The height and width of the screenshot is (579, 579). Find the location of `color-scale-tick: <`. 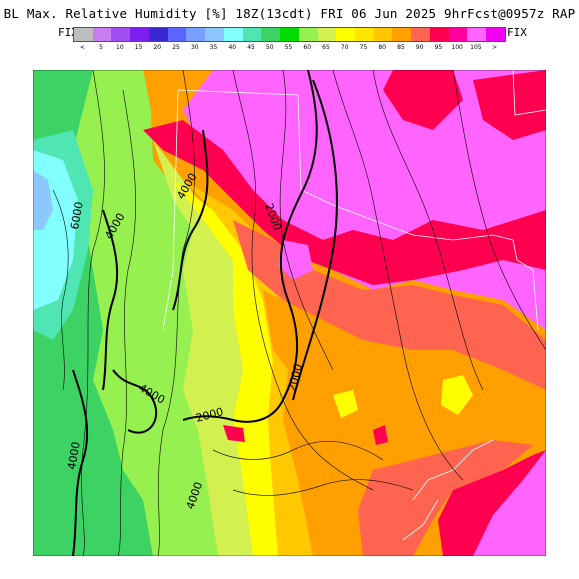

color-scale-tick: < is located at coordinates (82, 47).